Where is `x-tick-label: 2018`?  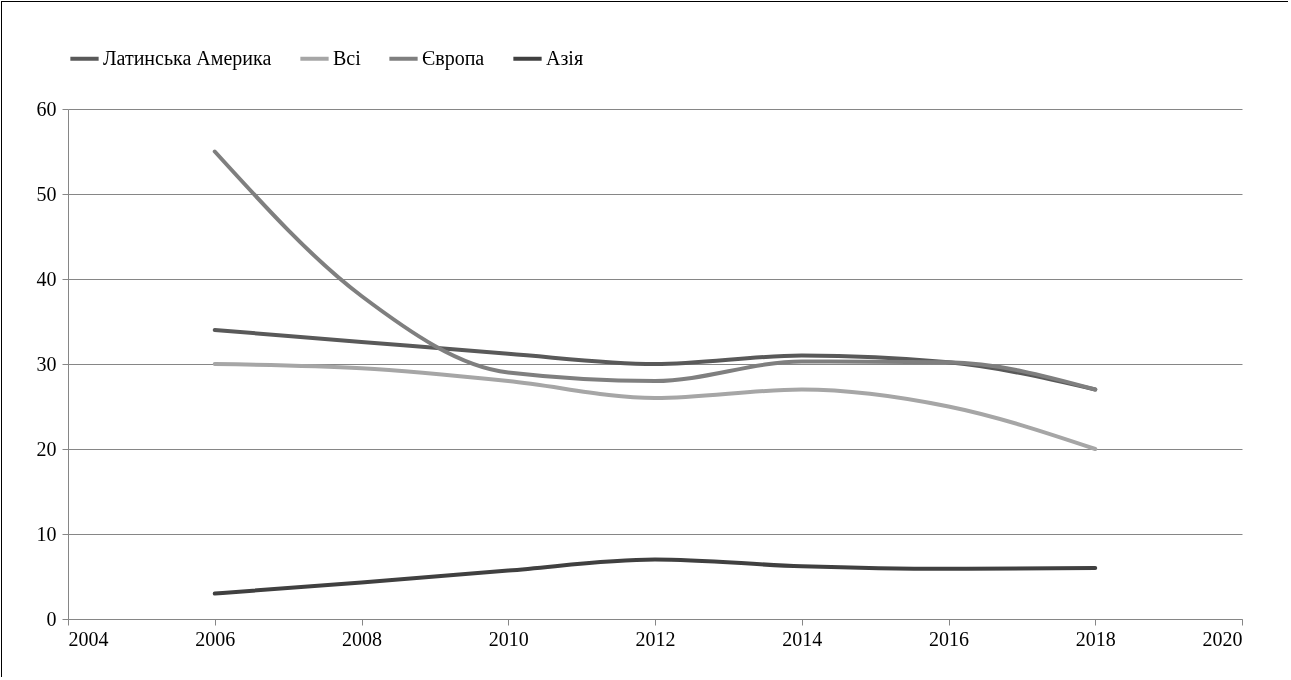 x-tick-label: 2018 is located at coordinates (1095, 638).